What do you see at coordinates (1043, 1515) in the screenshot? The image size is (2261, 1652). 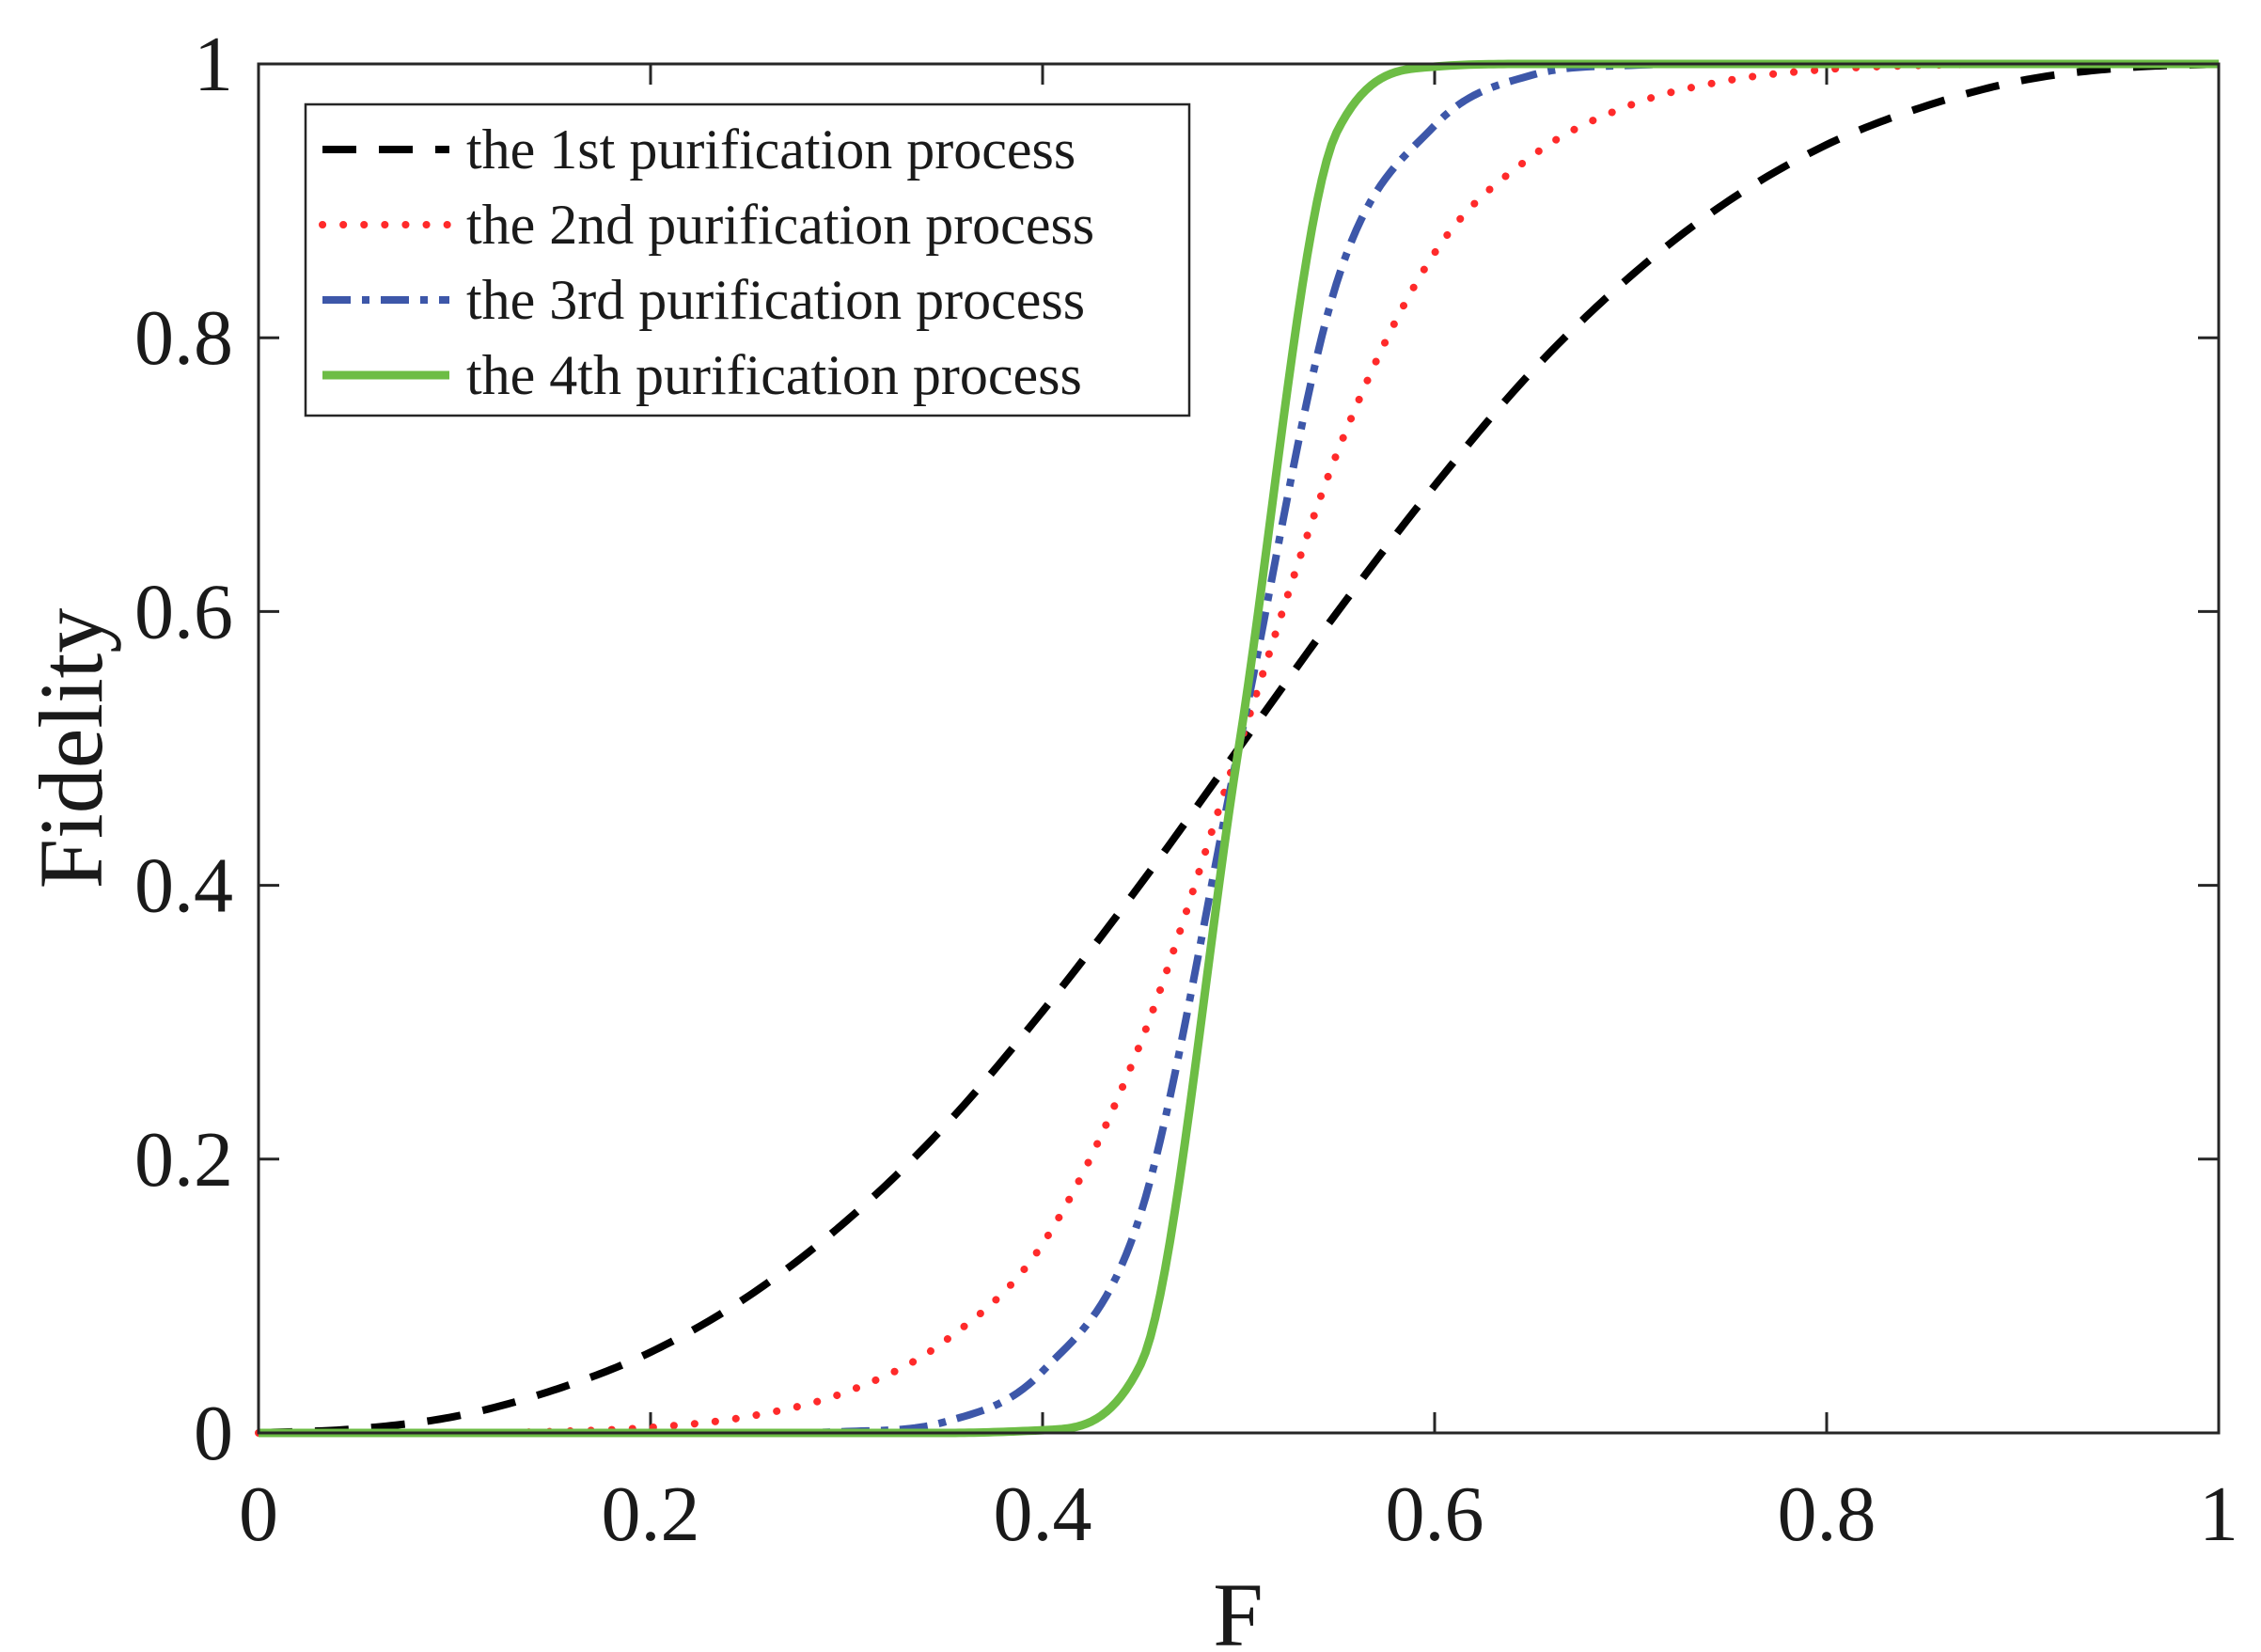 I see `x-tick-label-2: 0.4` at bounding box center [1043, 1515].